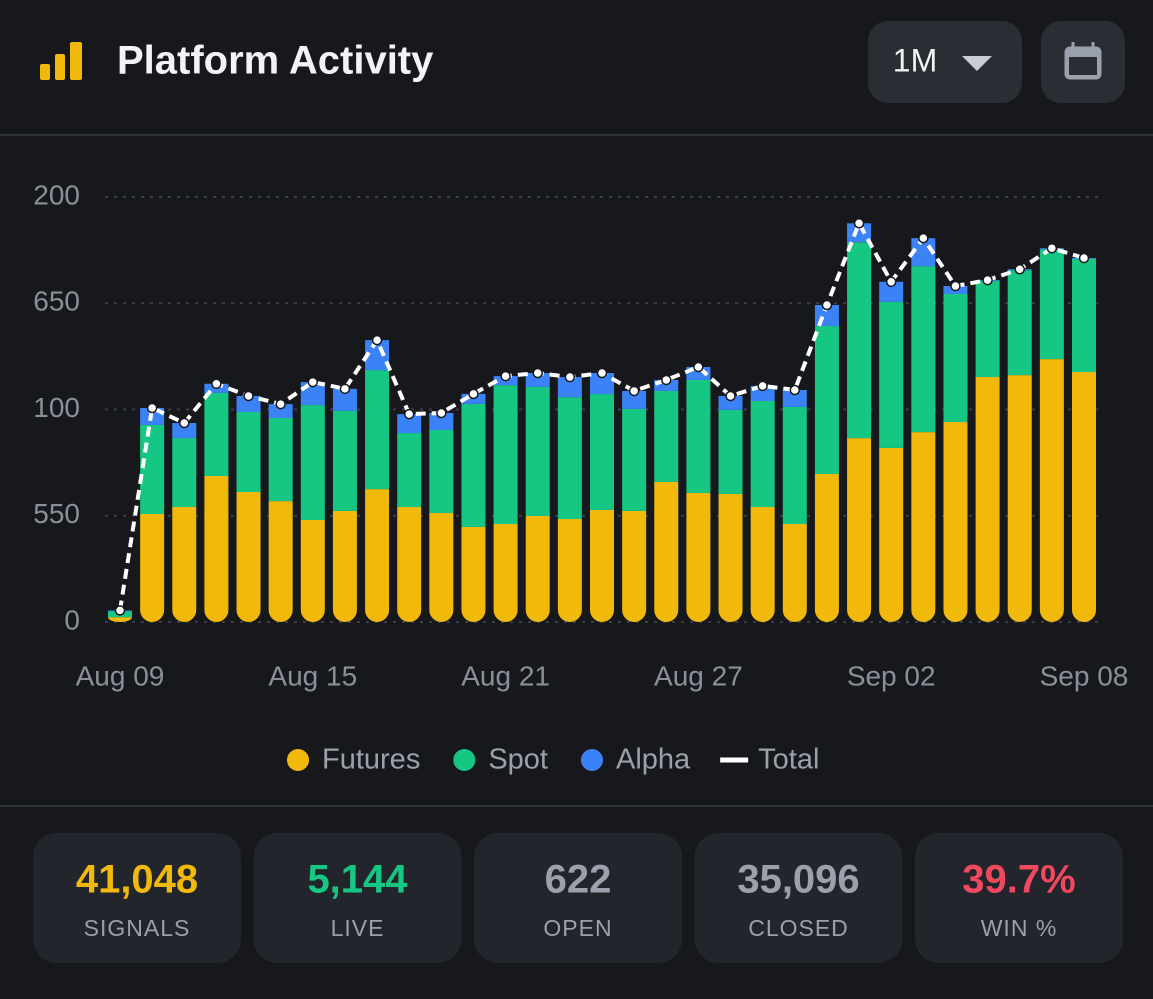  I want to click on range-dropdown, so click(945, 62).